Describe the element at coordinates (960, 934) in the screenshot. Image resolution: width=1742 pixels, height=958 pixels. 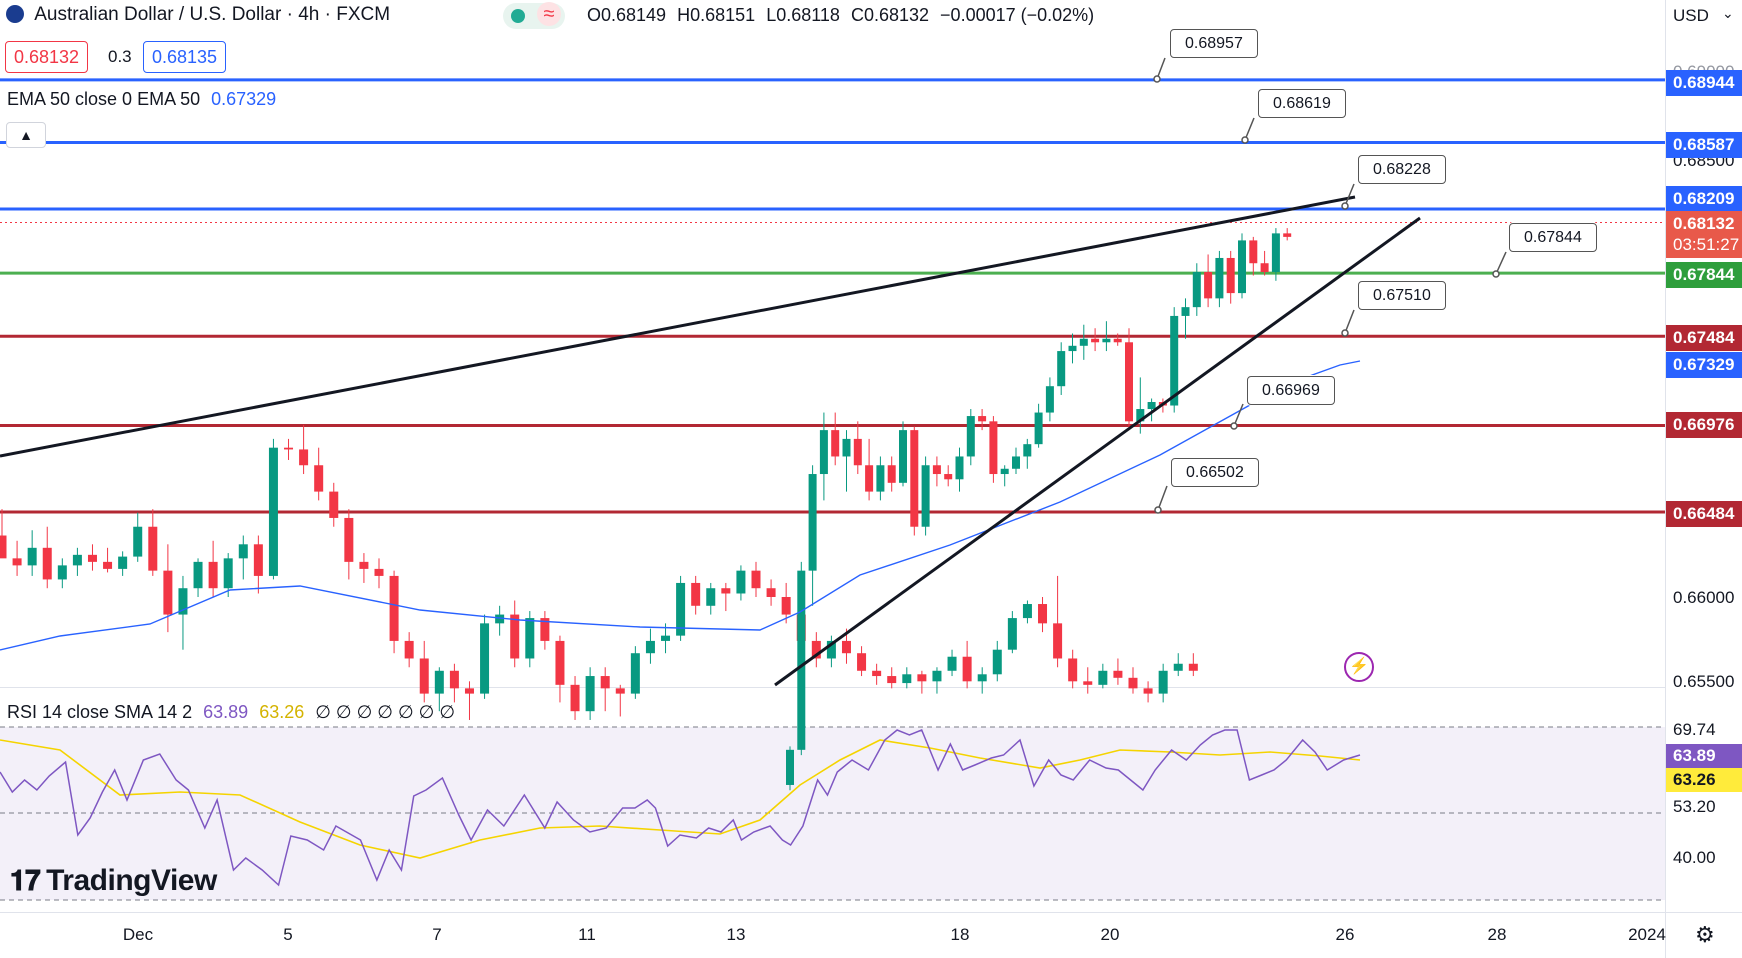
I see `time-tick: 18` at that location.